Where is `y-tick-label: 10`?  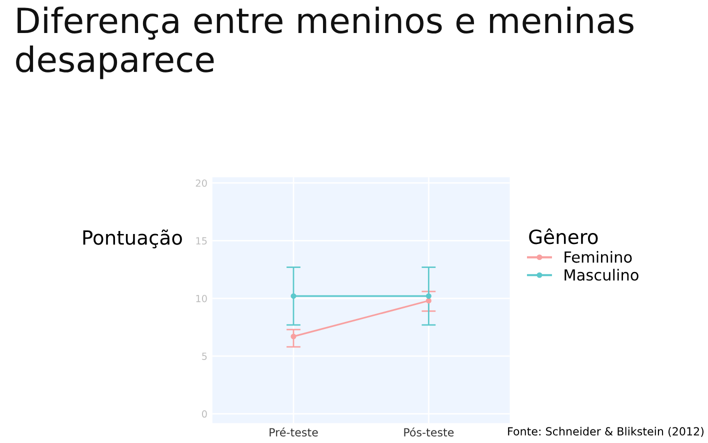
y-tick-label: 10 is located at coordinates (201, 298).